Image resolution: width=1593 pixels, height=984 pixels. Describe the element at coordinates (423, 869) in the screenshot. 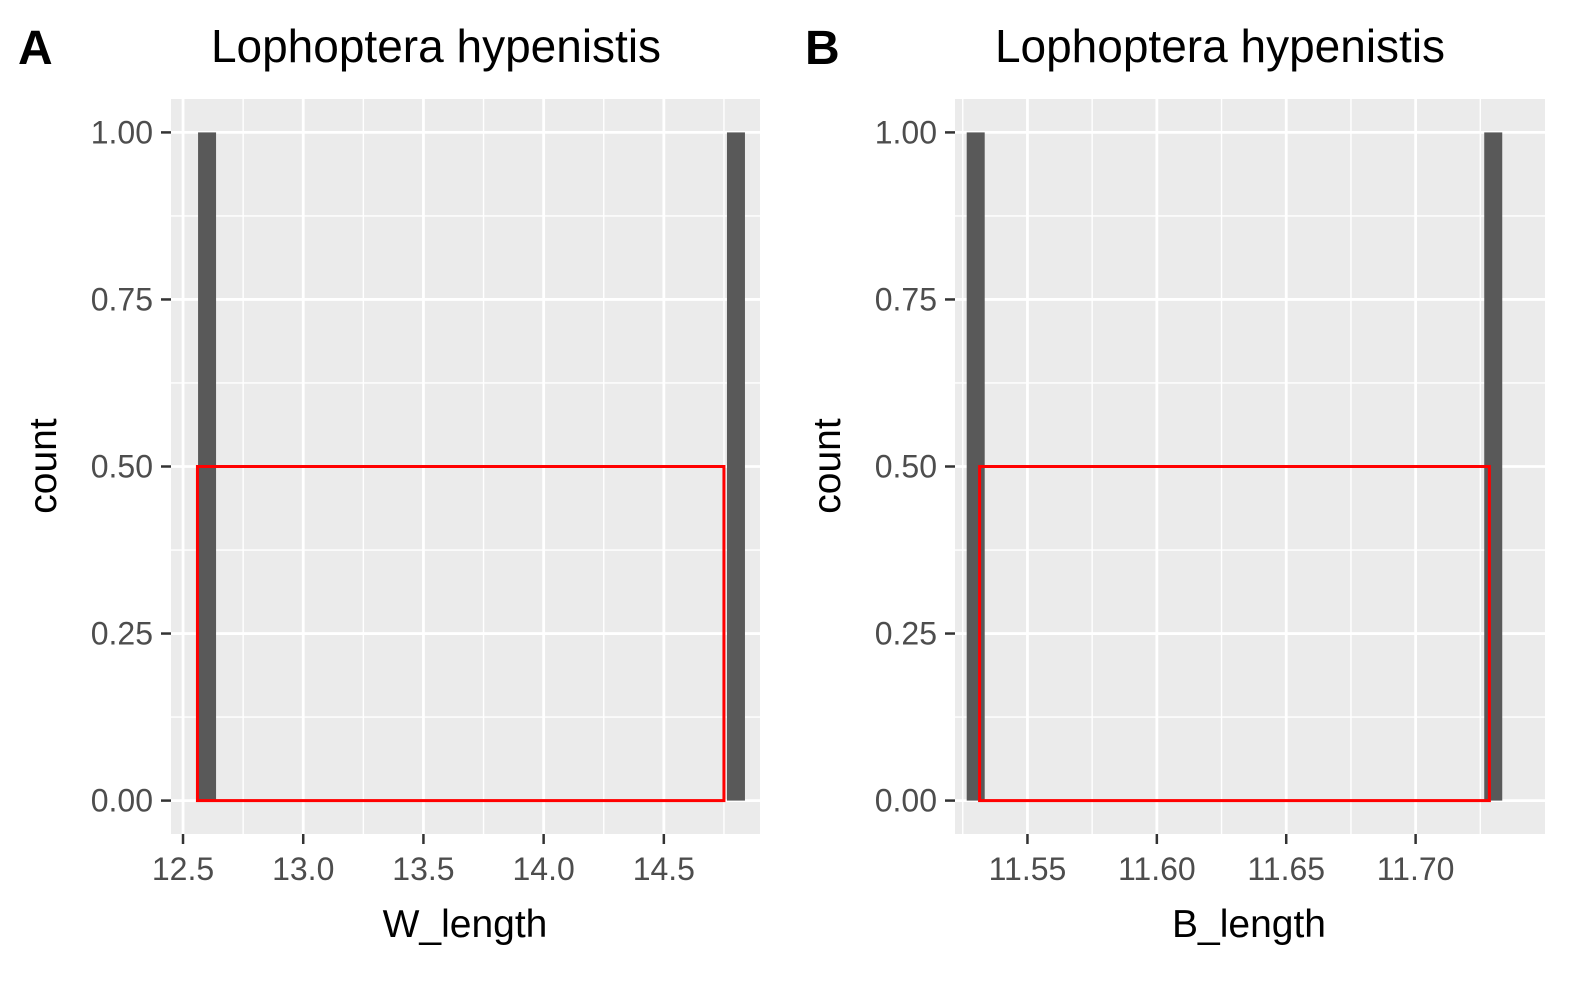

I see `x-tick-label: 13.5` at that location.